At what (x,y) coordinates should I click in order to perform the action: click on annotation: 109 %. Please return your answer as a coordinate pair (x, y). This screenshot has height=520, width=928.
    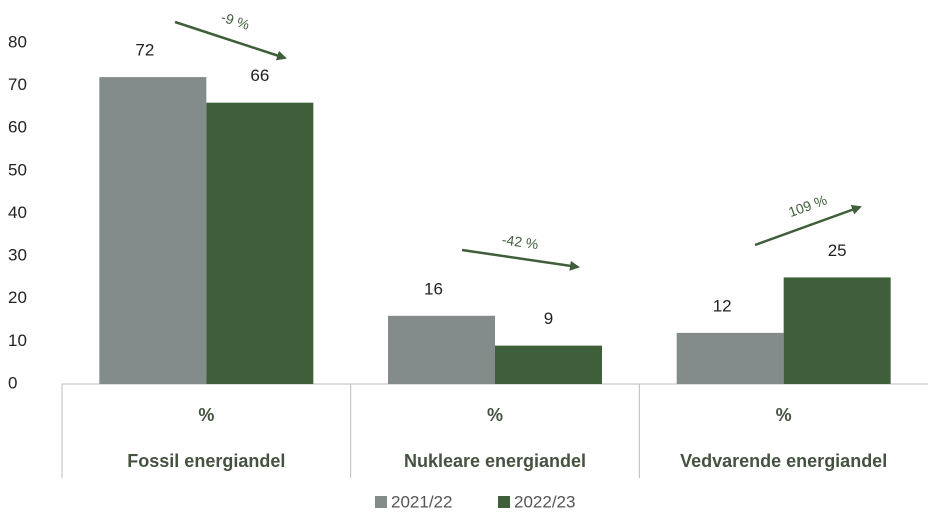
    Looking at the image, I should click on (807, 205).